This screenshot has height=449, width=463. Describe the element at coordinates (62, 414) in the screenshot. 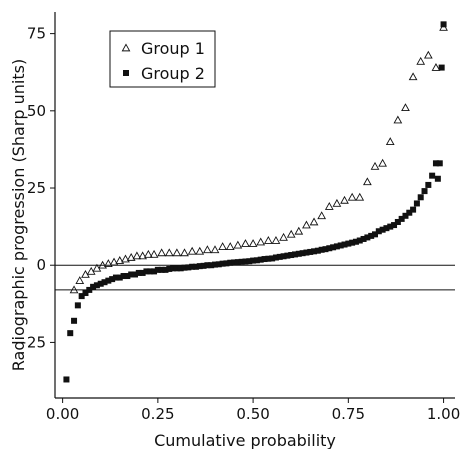

I see `x-tick-label: 0.00` at that location.